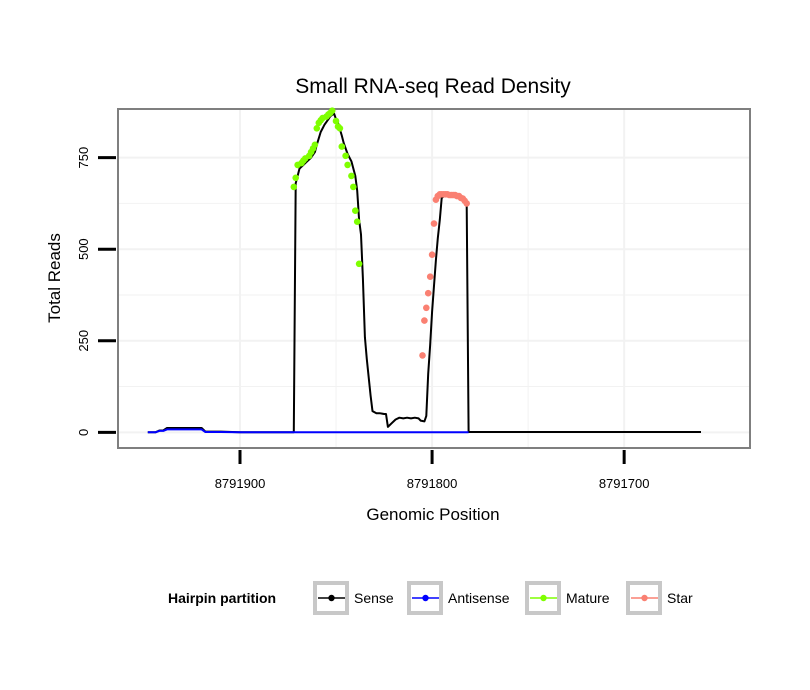 This screenshot has height=690, width=810. I want to click on x-tick-label: 8791900, so click(240, 483).